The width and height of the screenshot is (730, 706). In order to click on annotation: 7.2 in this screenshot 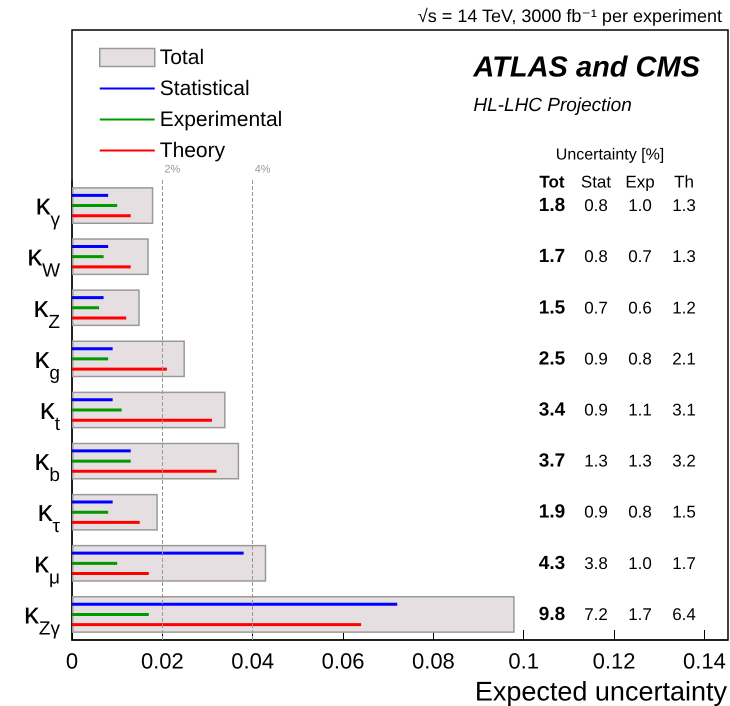, I will do `click(596, 614)`.